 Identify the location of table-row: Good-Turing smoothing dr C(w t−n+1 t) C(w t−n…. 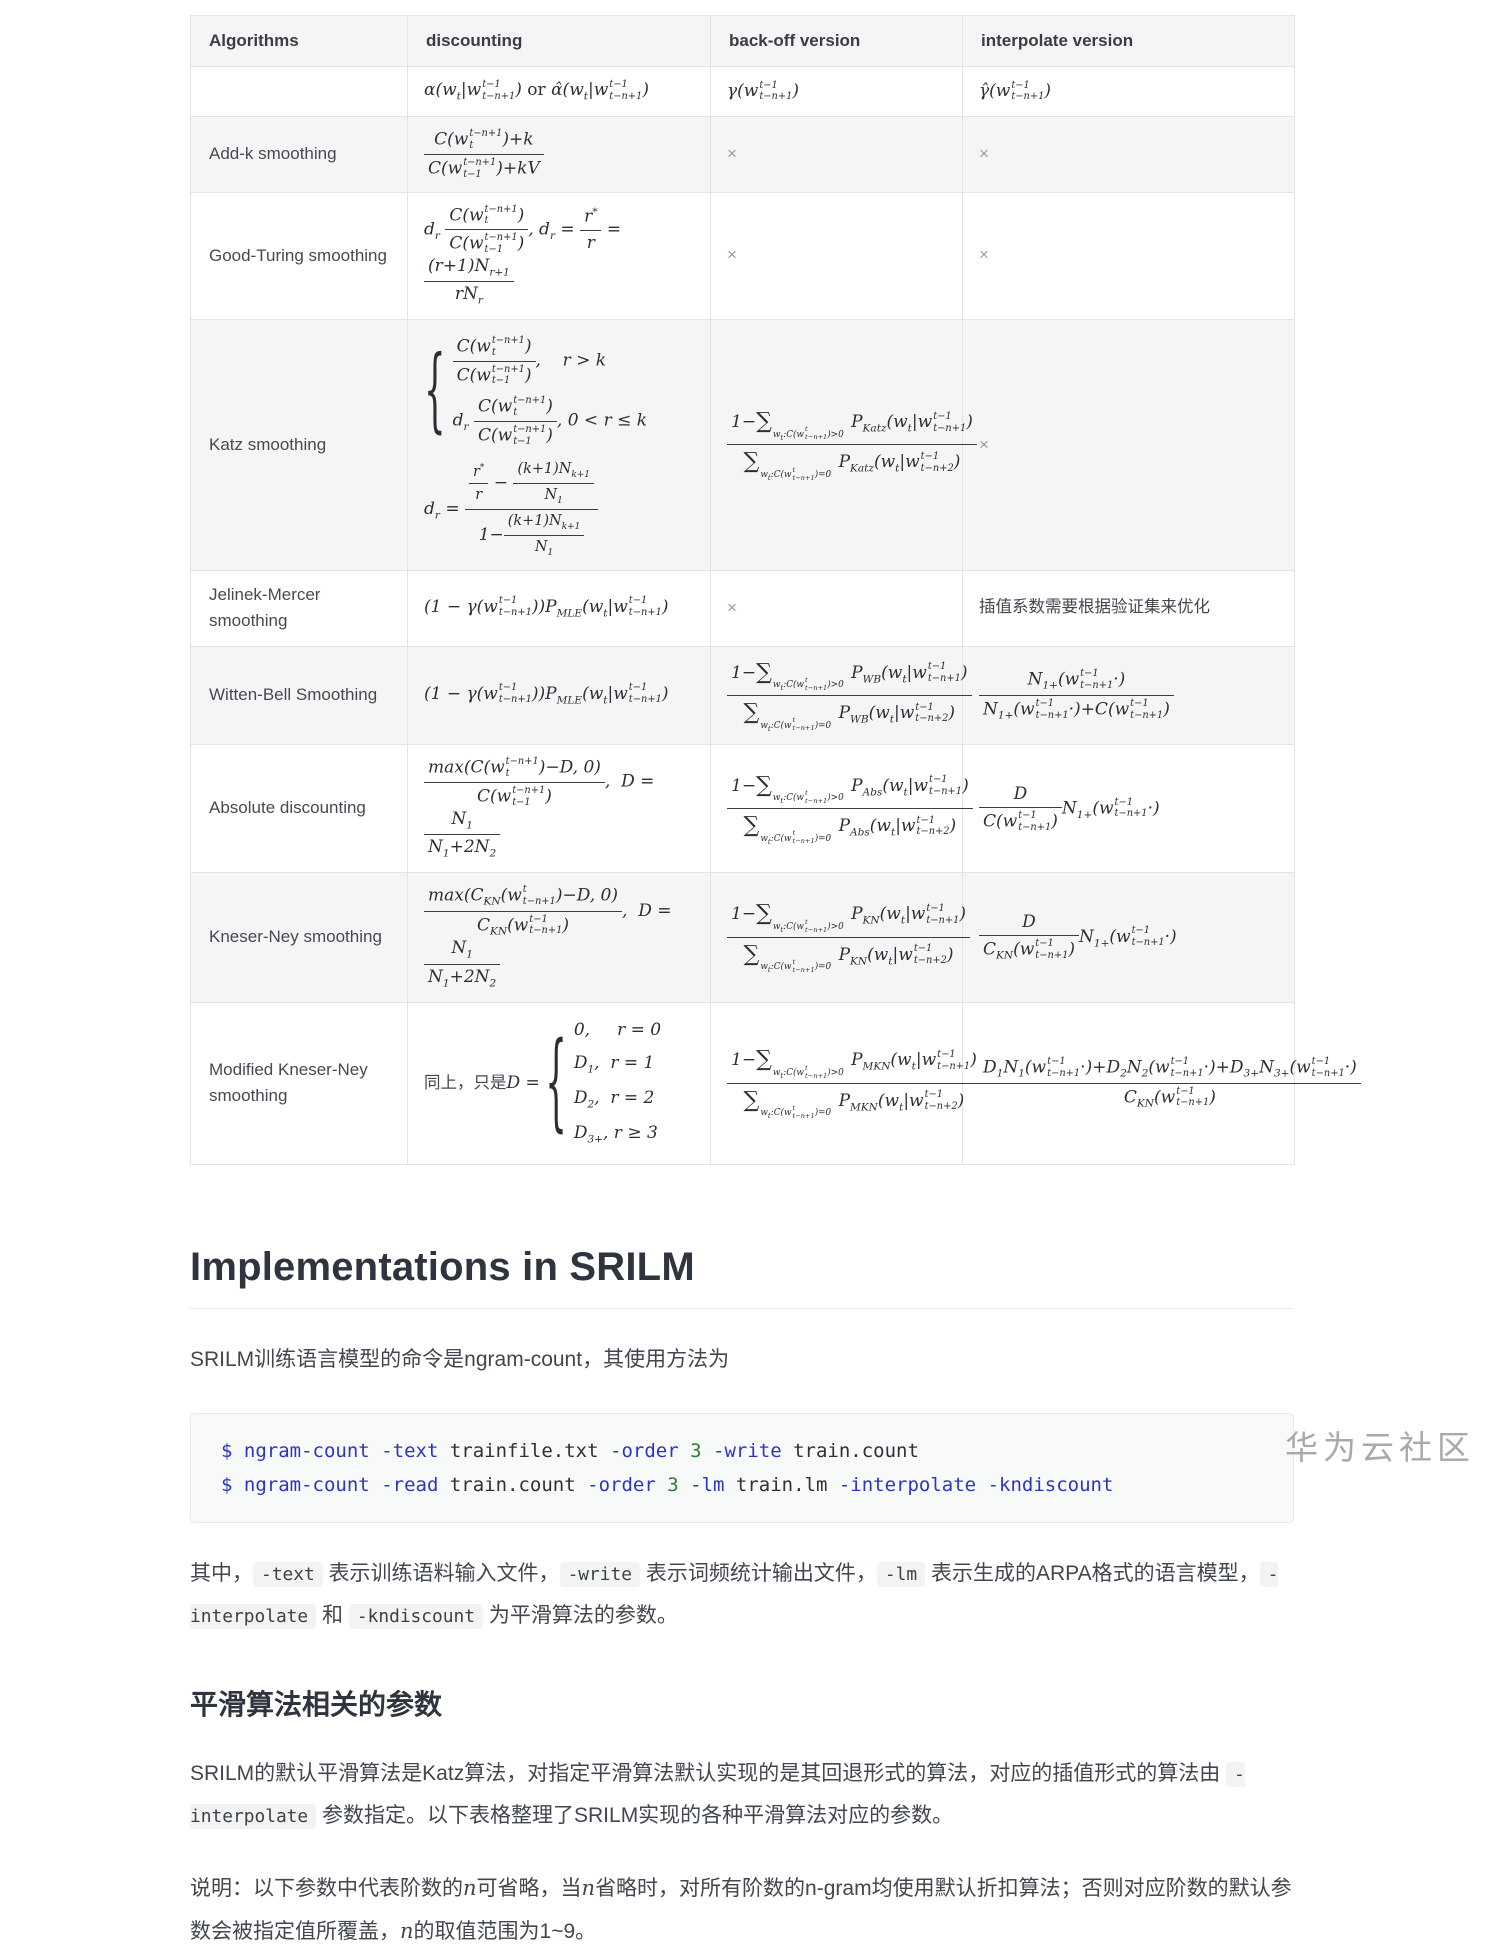
(742, 255).